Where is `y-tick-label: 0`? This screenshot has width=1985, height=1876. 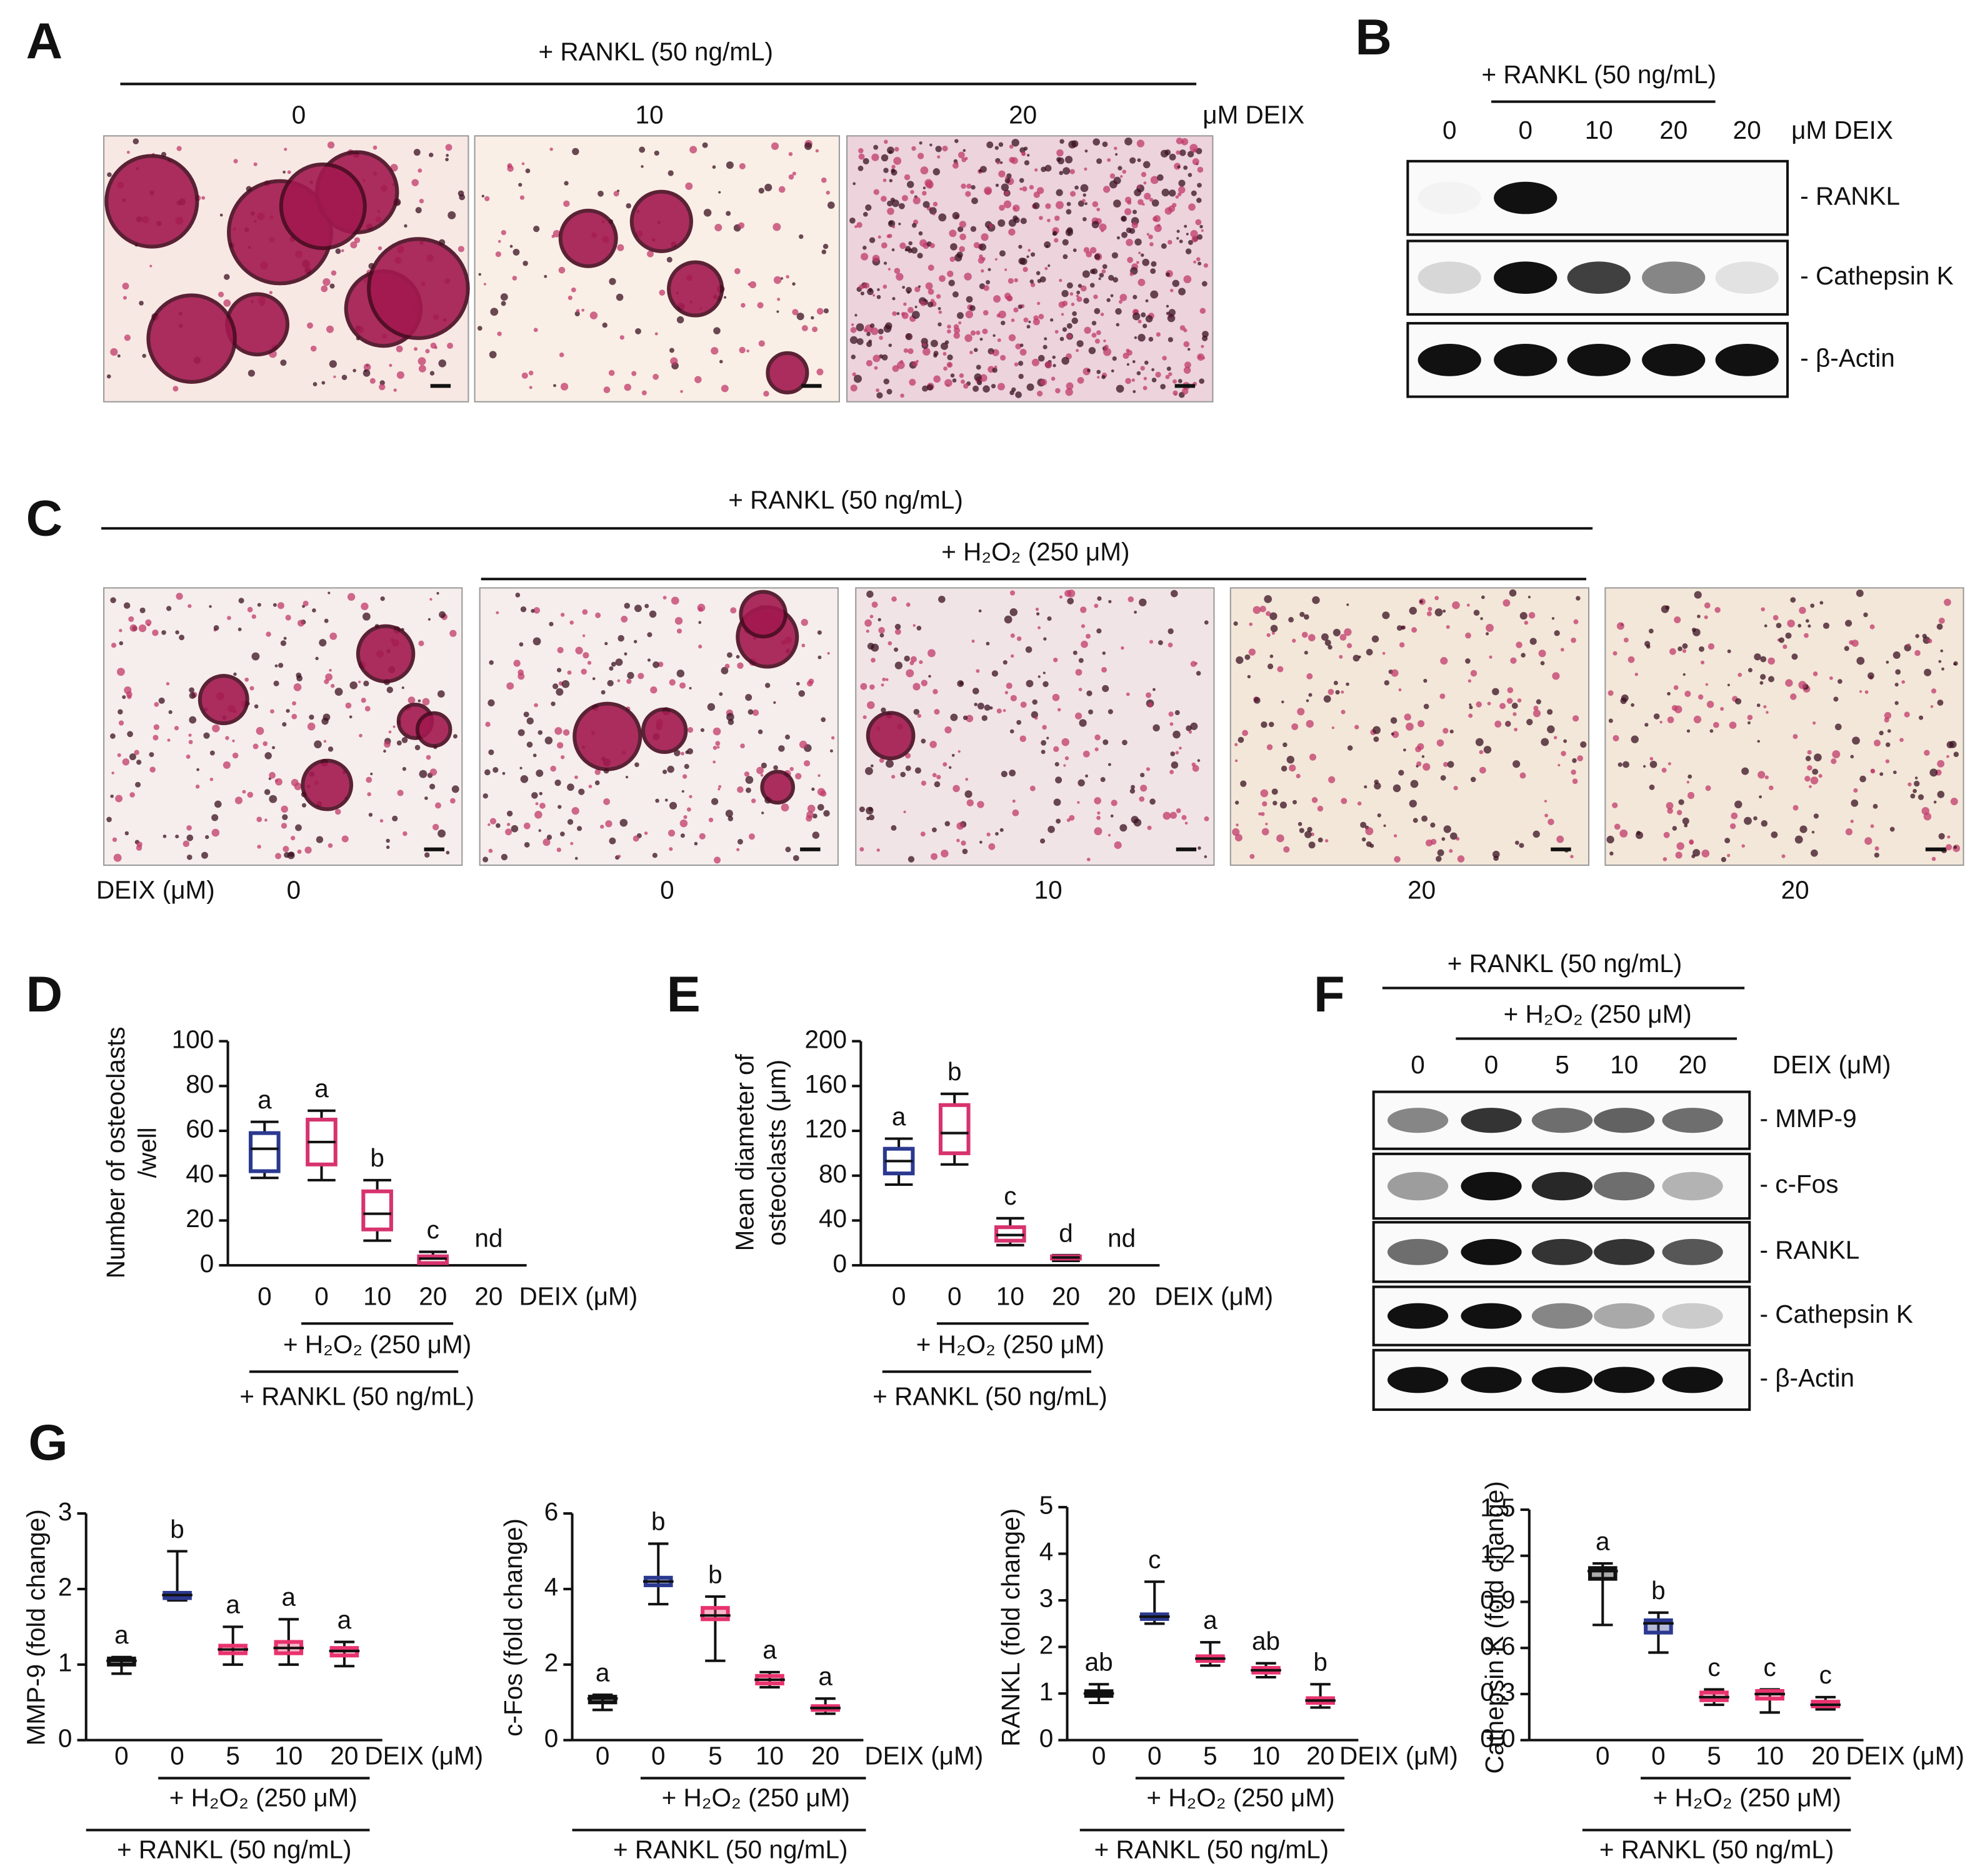 y-tick-label: 0 is located at coordinates (841, 1263).